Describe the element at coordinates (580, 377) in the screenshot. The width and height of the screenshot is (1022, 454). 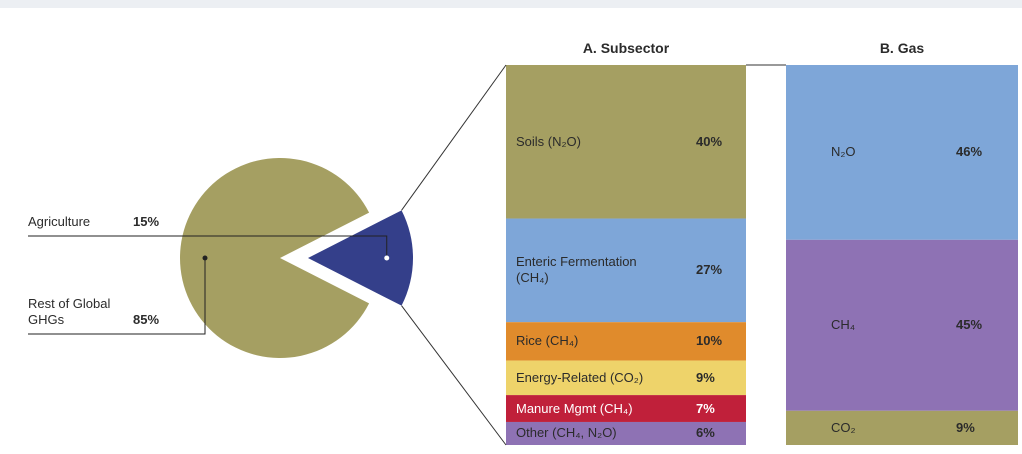
I see `segment-label: Energy-Related (CO₂)` at that location.